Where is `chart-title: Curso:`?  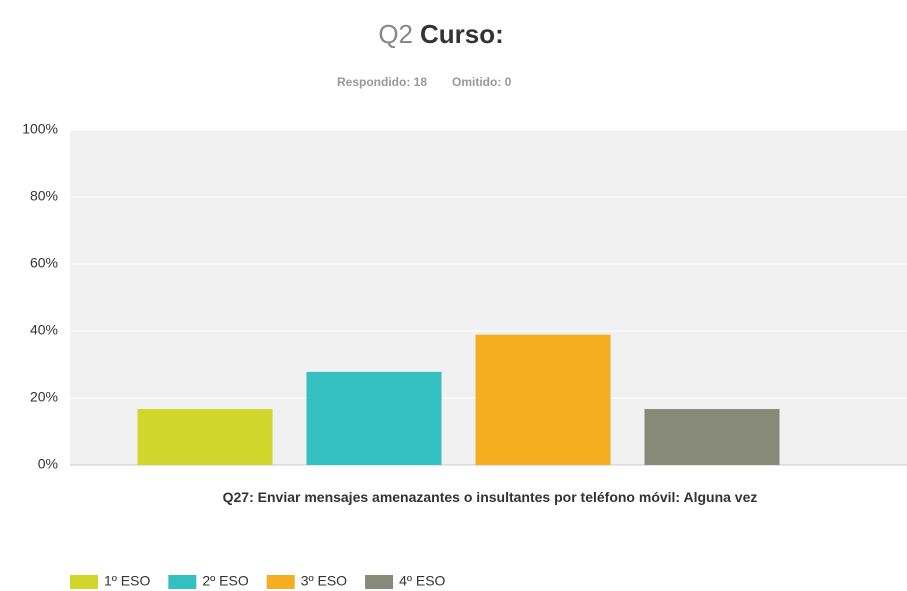
chart-title: Curso: is located at coordinates (462, 34).